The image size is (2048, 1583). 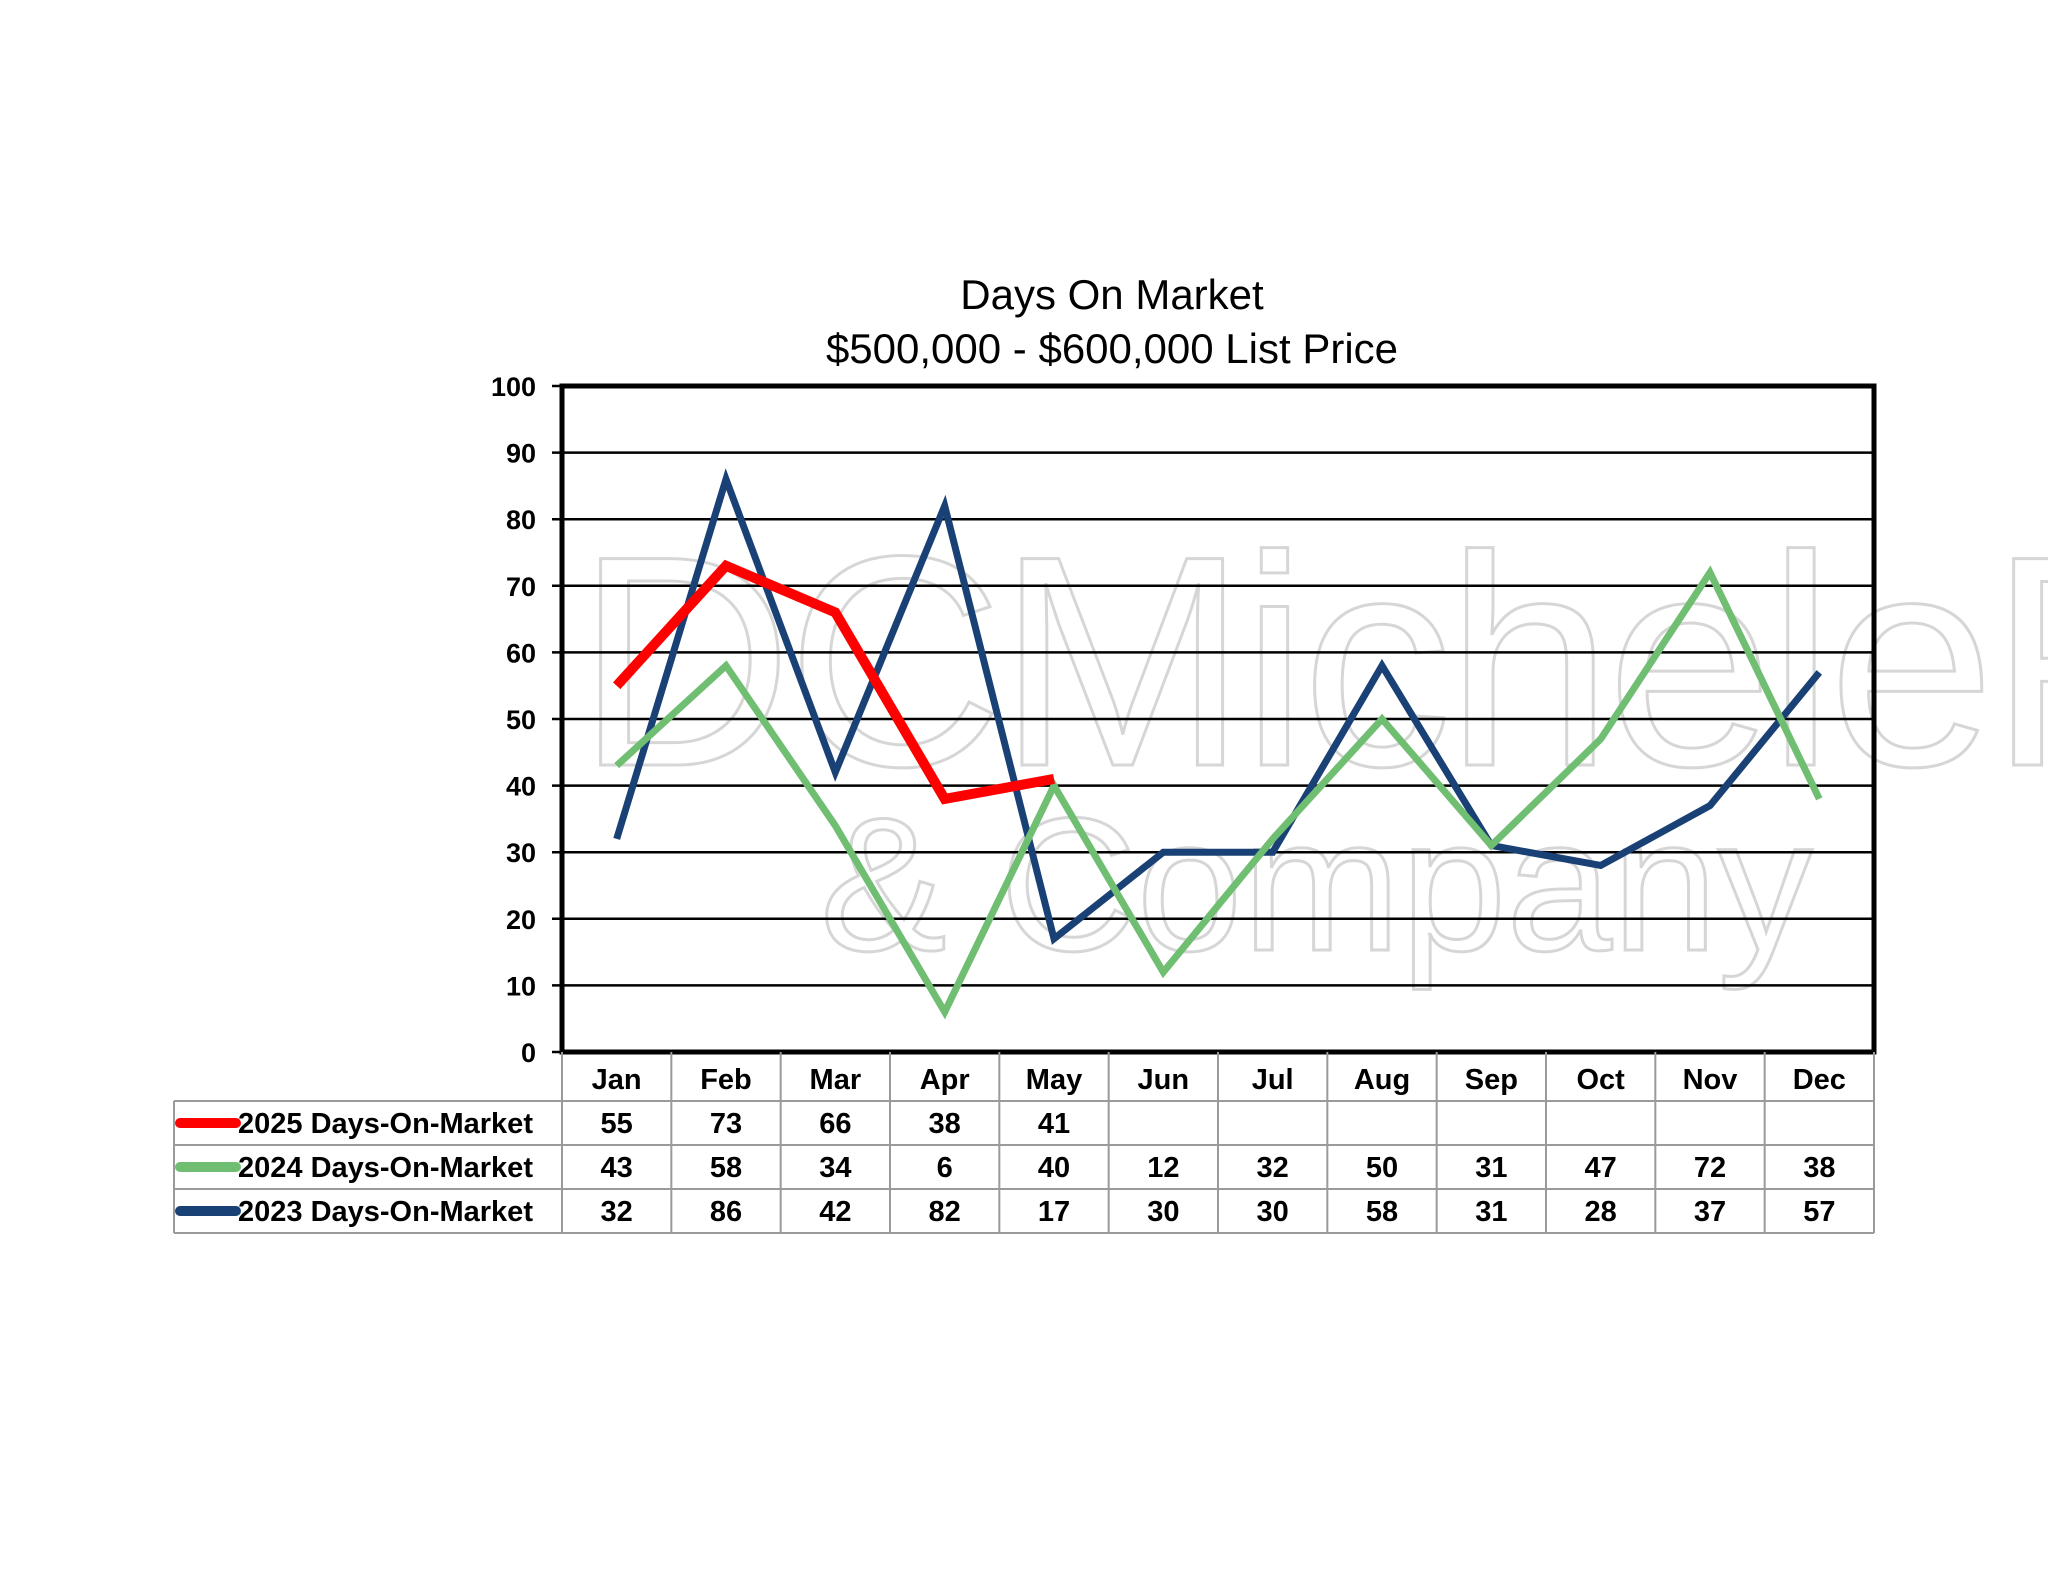 I want to click on data-label: 66, so click(x=835, y=1124).